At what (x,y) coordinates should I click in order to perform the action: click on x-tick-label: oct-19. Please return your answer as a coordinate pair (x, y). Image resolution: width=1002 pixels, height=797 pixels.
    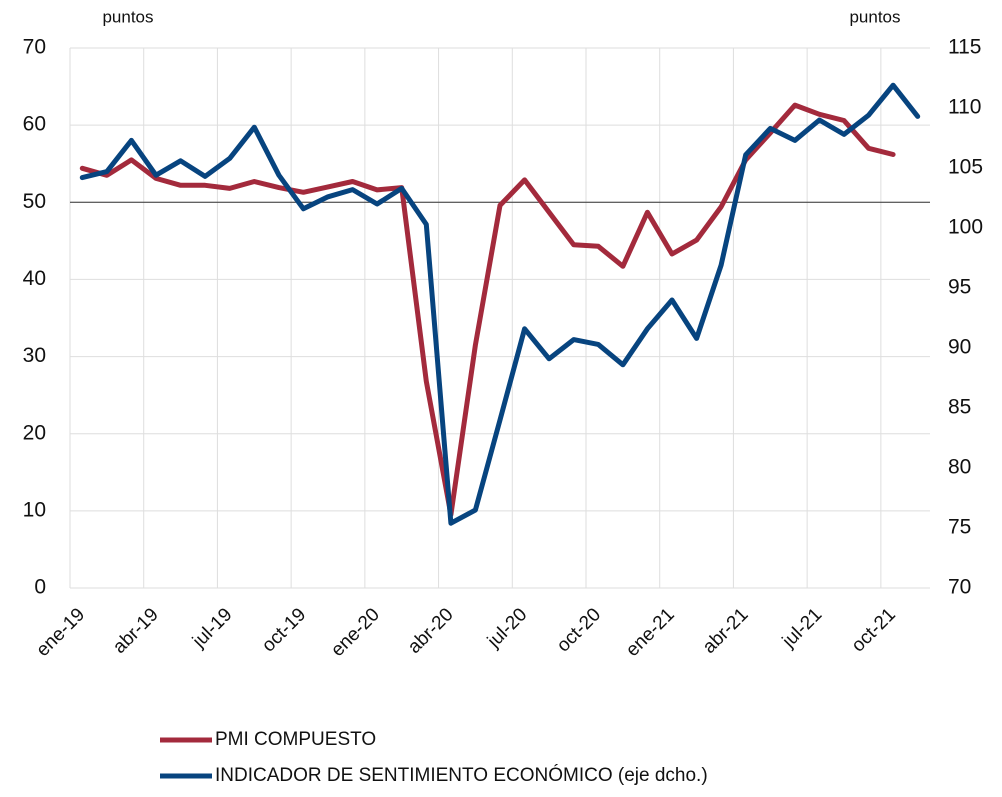
    Looking at the image, I should click on (284, 630).